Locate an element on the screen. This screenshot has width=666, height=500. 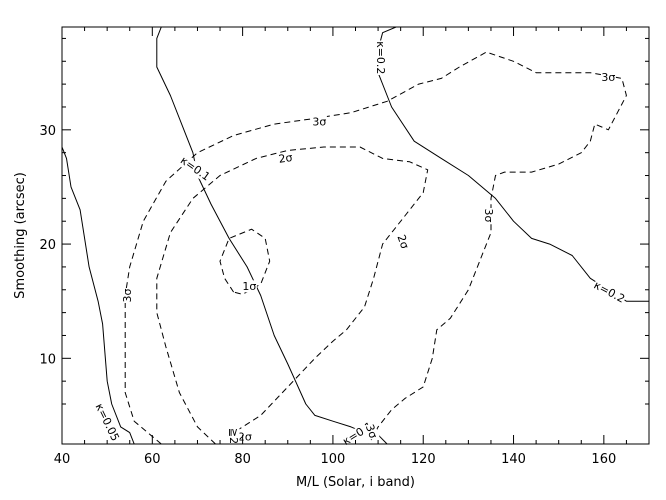
x-tick-label: 40 is located at coordinates (62, 459).